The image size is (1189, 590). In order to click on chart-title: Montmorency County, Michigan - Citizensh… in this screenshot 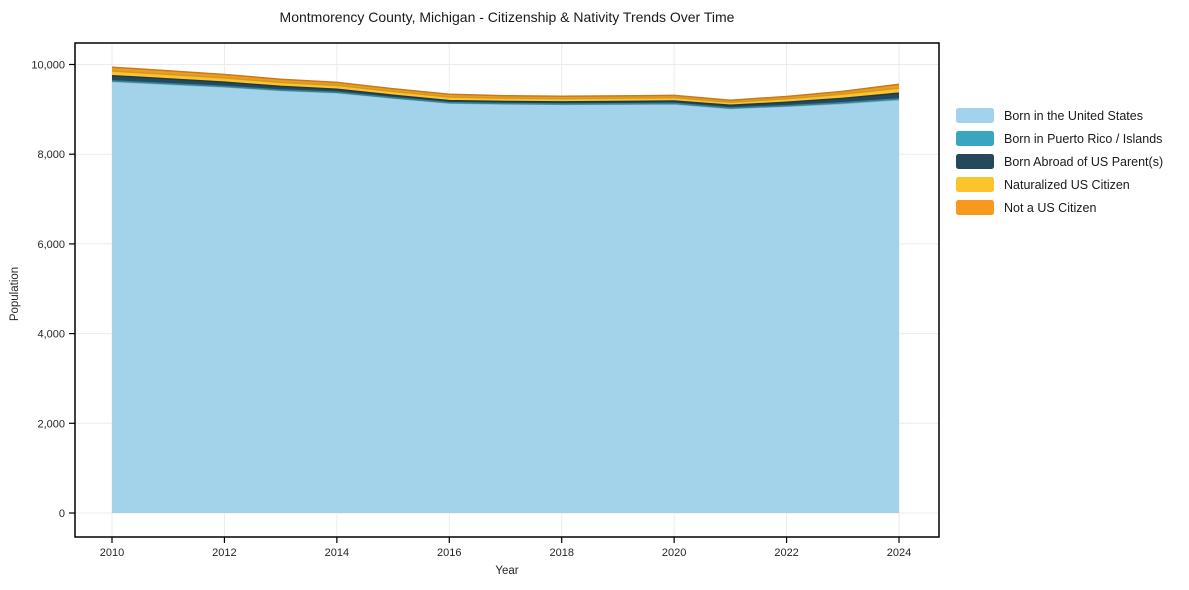, I will do `click(507, 17)`.